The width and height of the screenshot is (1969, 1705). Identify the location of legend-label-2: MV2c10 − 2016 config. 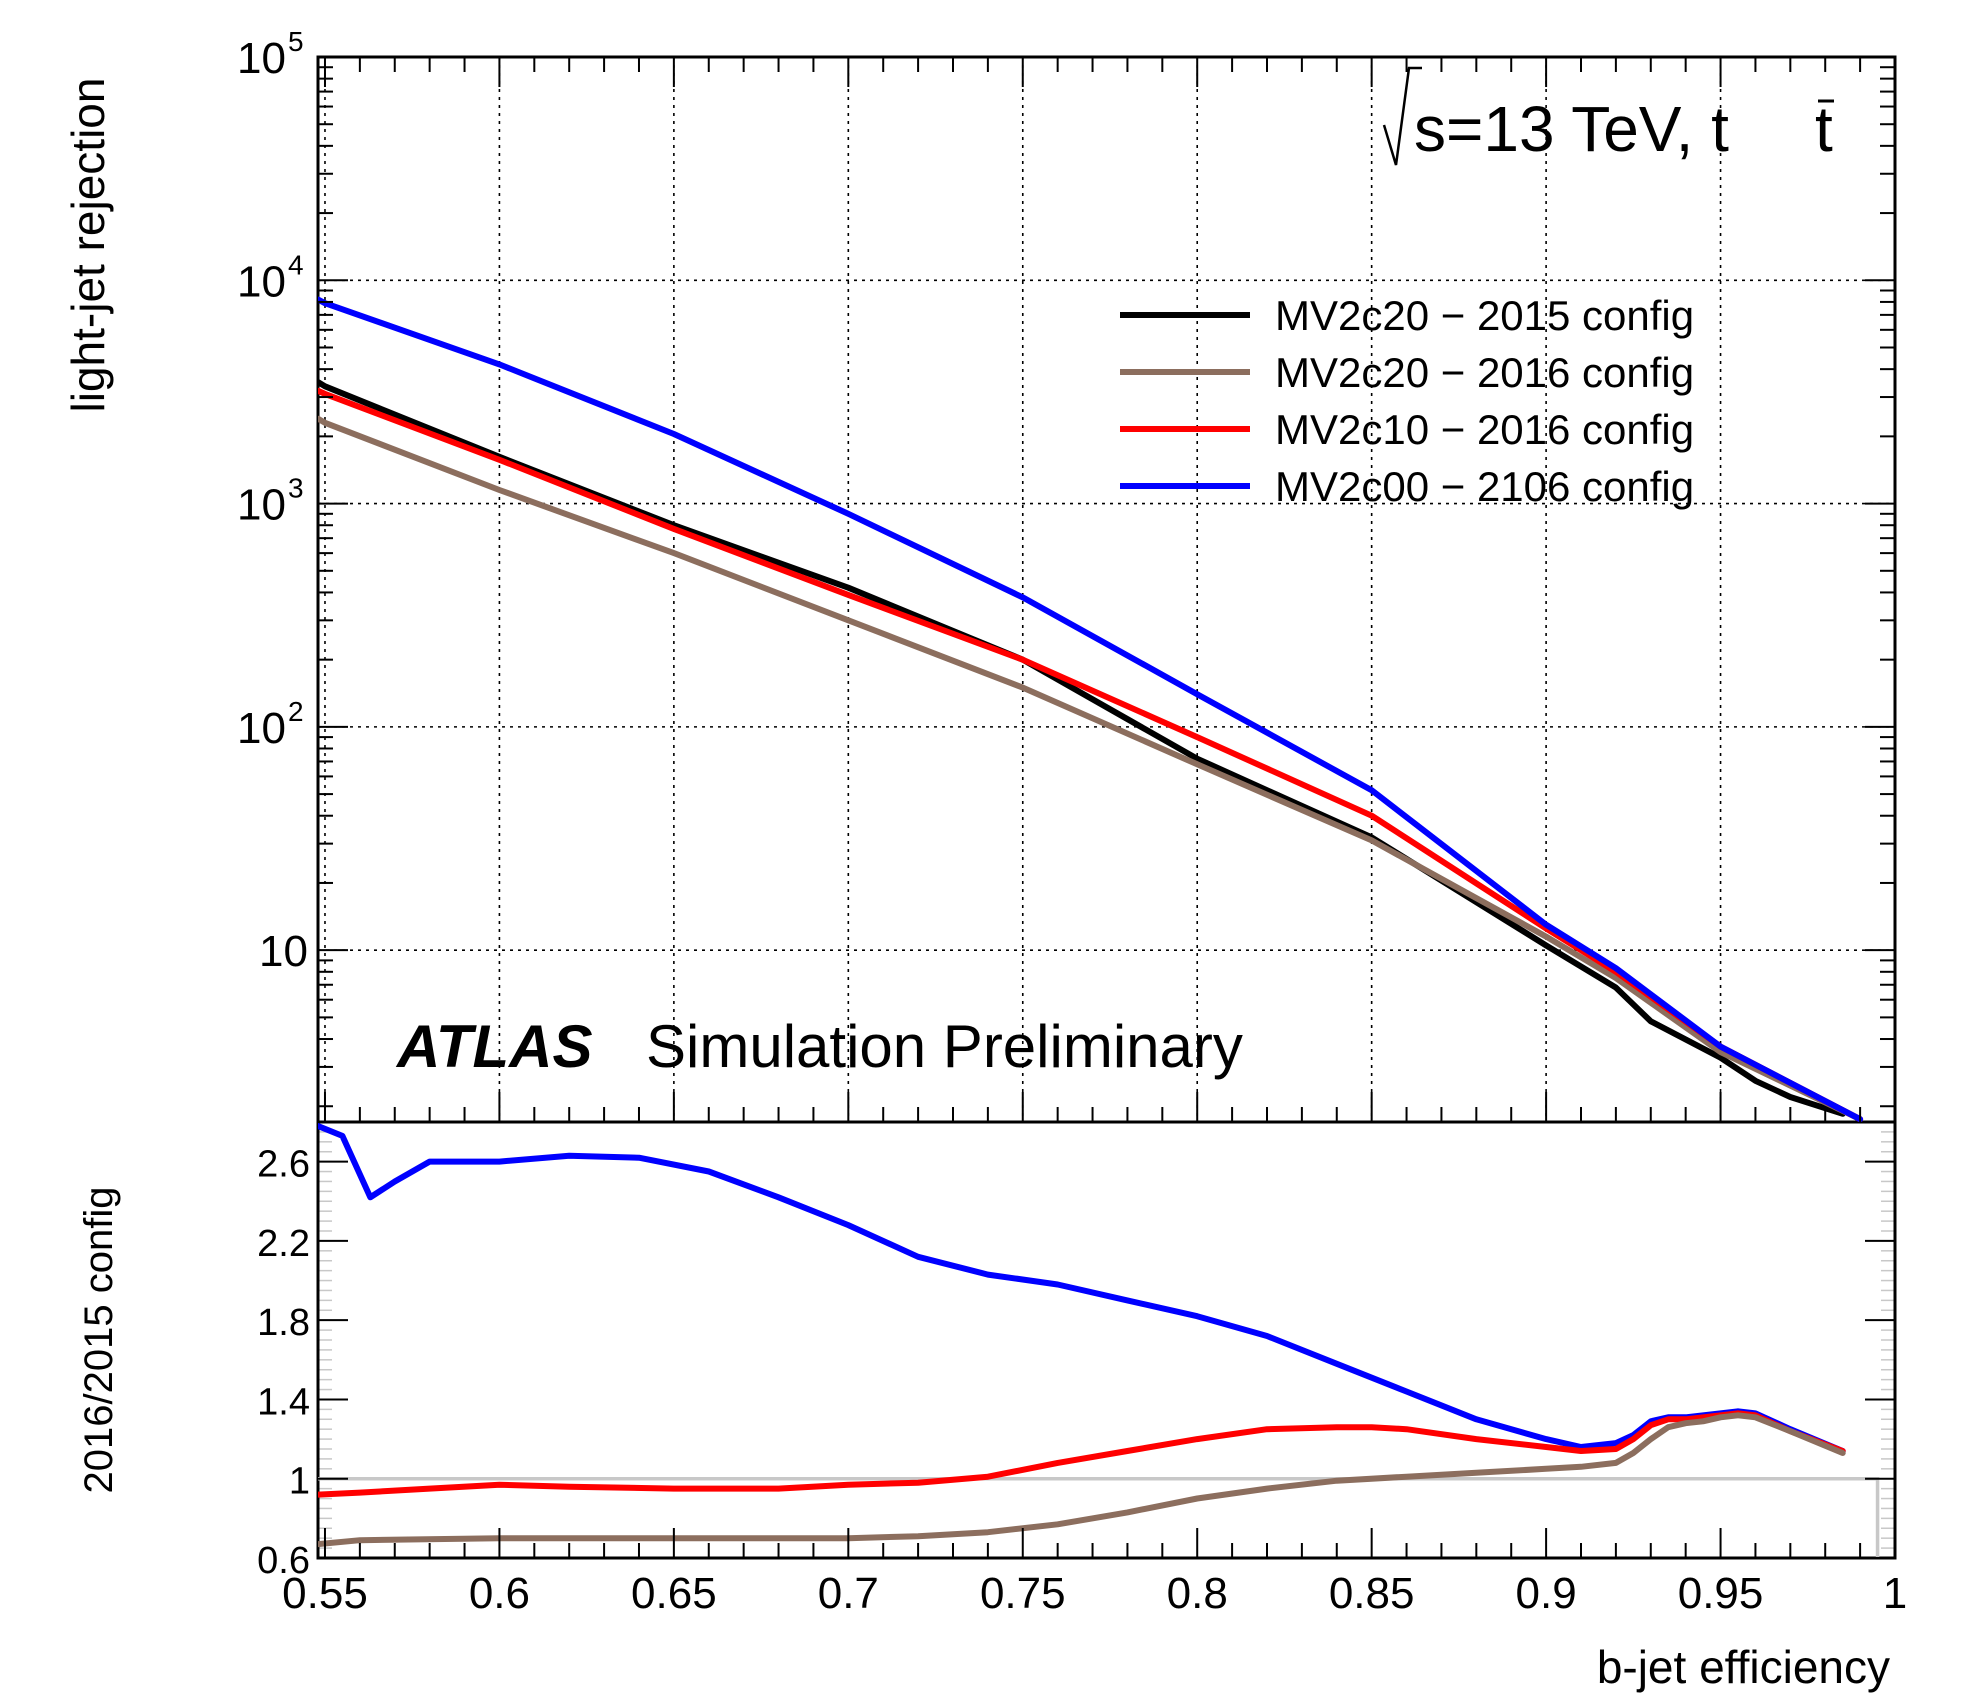
(1484, 429).